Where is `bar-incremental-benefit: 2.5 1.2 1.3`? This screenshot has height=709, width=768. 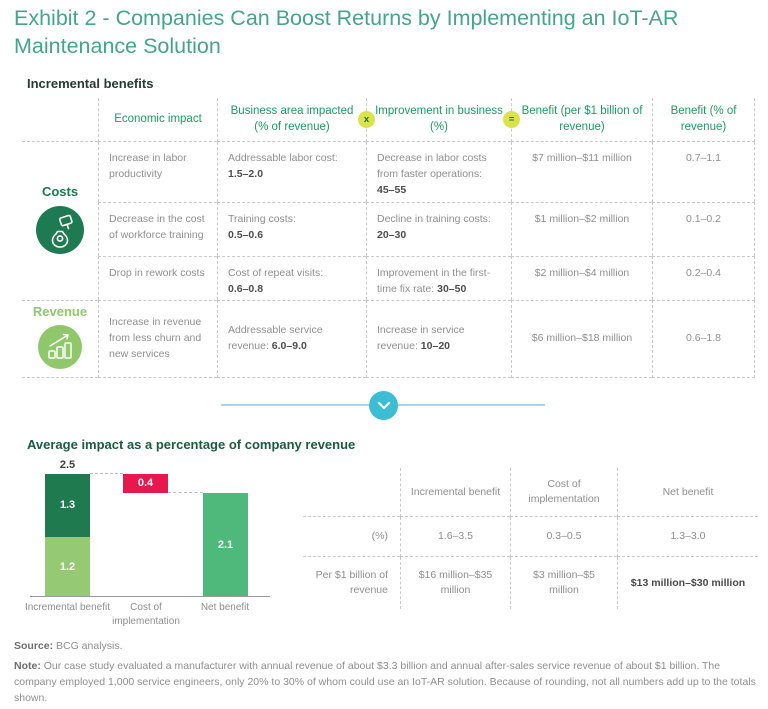 bar-incremental-benefit: 2.5 1.2 1.3 is located at coordinates (67, 527).